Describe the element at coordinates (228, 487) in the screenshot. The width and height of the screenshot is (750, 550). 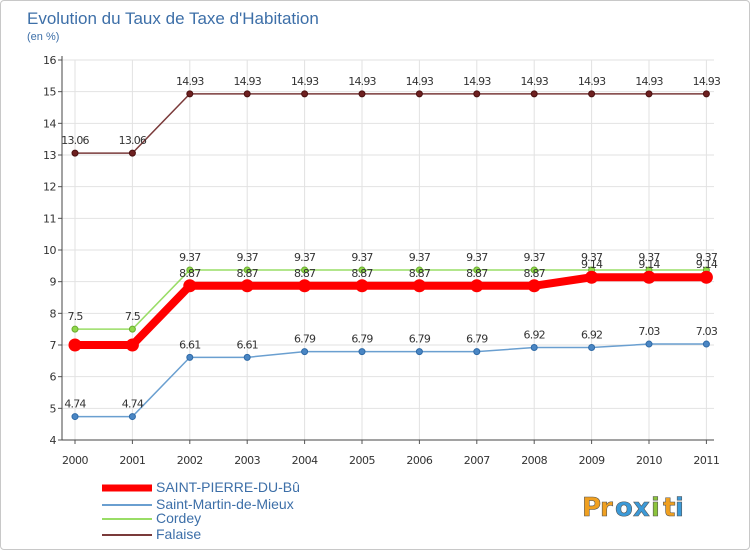
I see `legend-label-saint-pierre-du-b-: SAINT-PIERRE-DU-Bû` at that location.